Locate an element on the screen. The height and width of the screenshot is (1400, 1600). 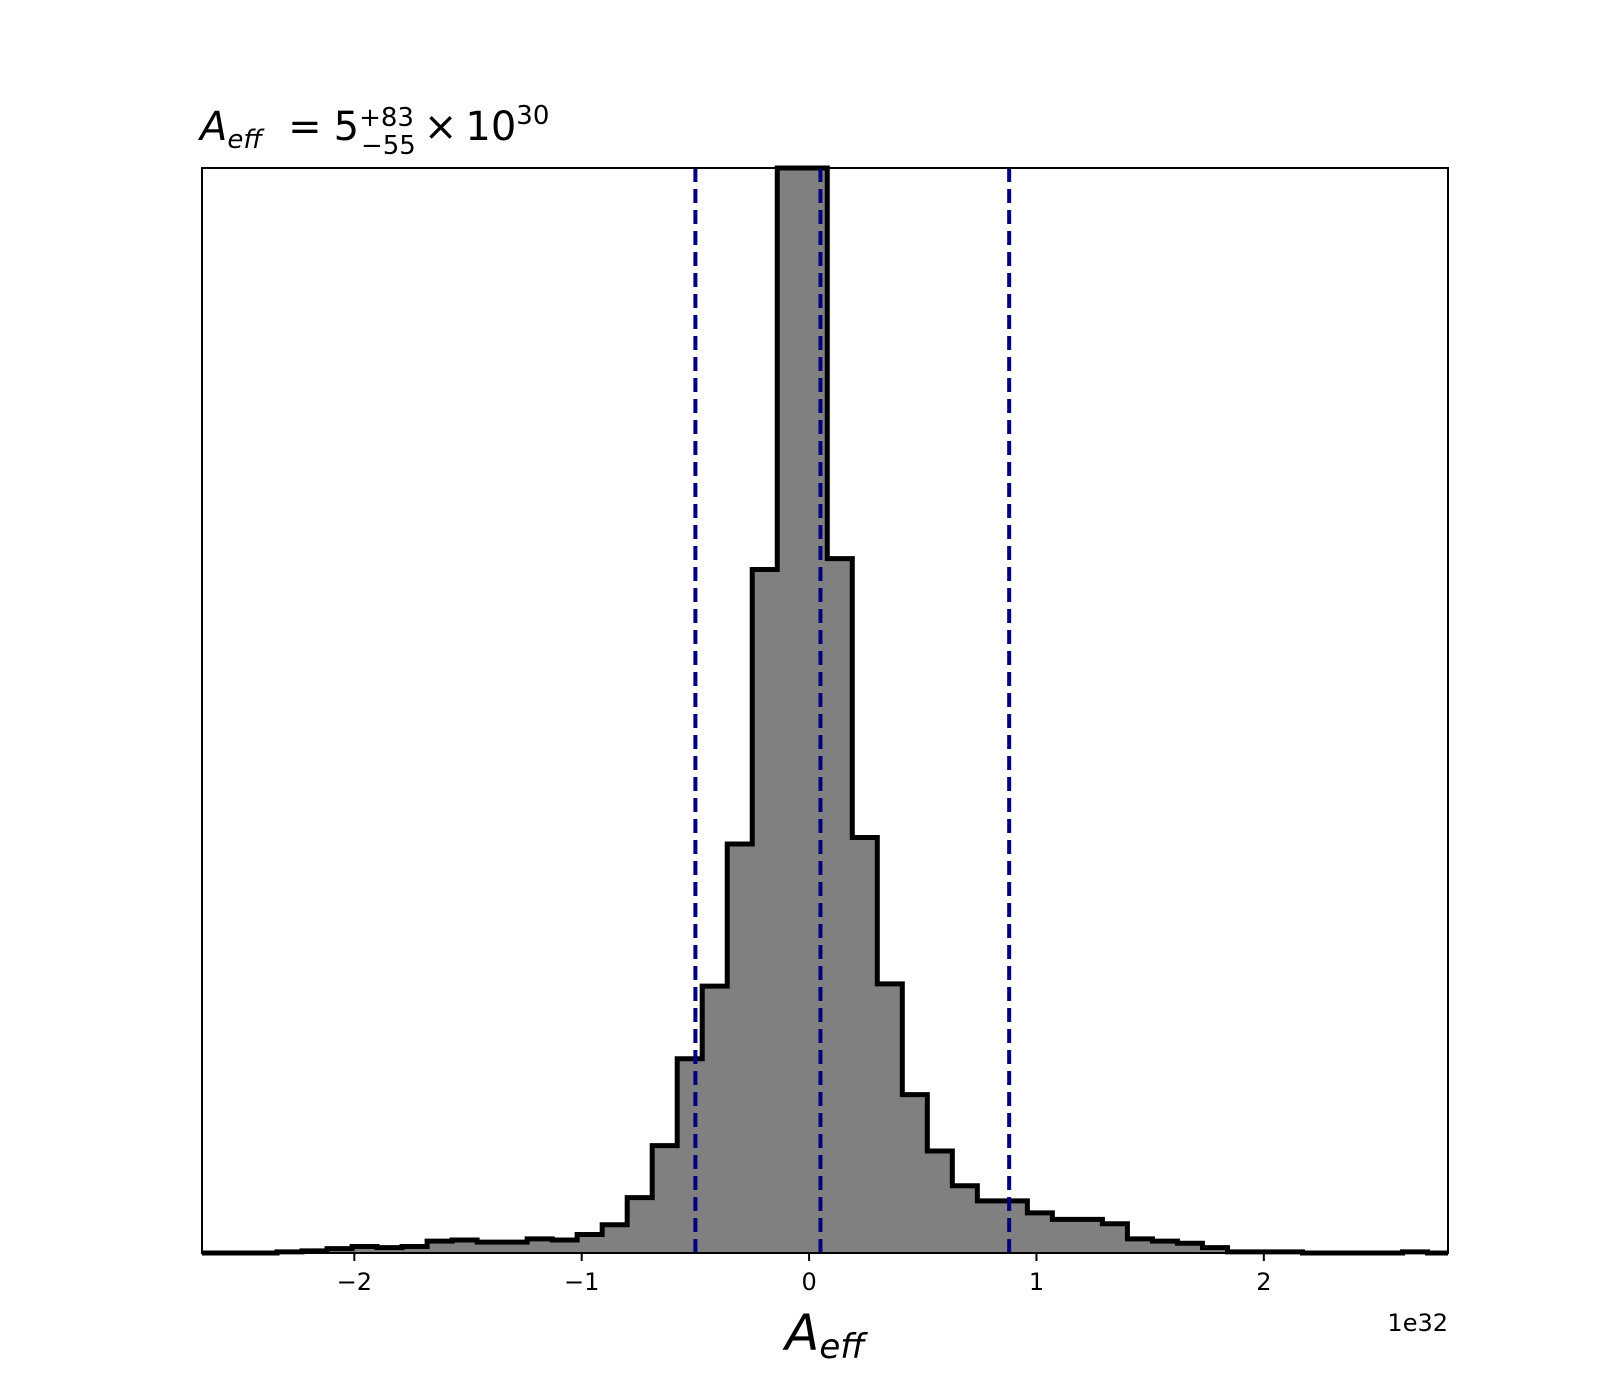
title-base: 10 is located at coordinates (490, 127).